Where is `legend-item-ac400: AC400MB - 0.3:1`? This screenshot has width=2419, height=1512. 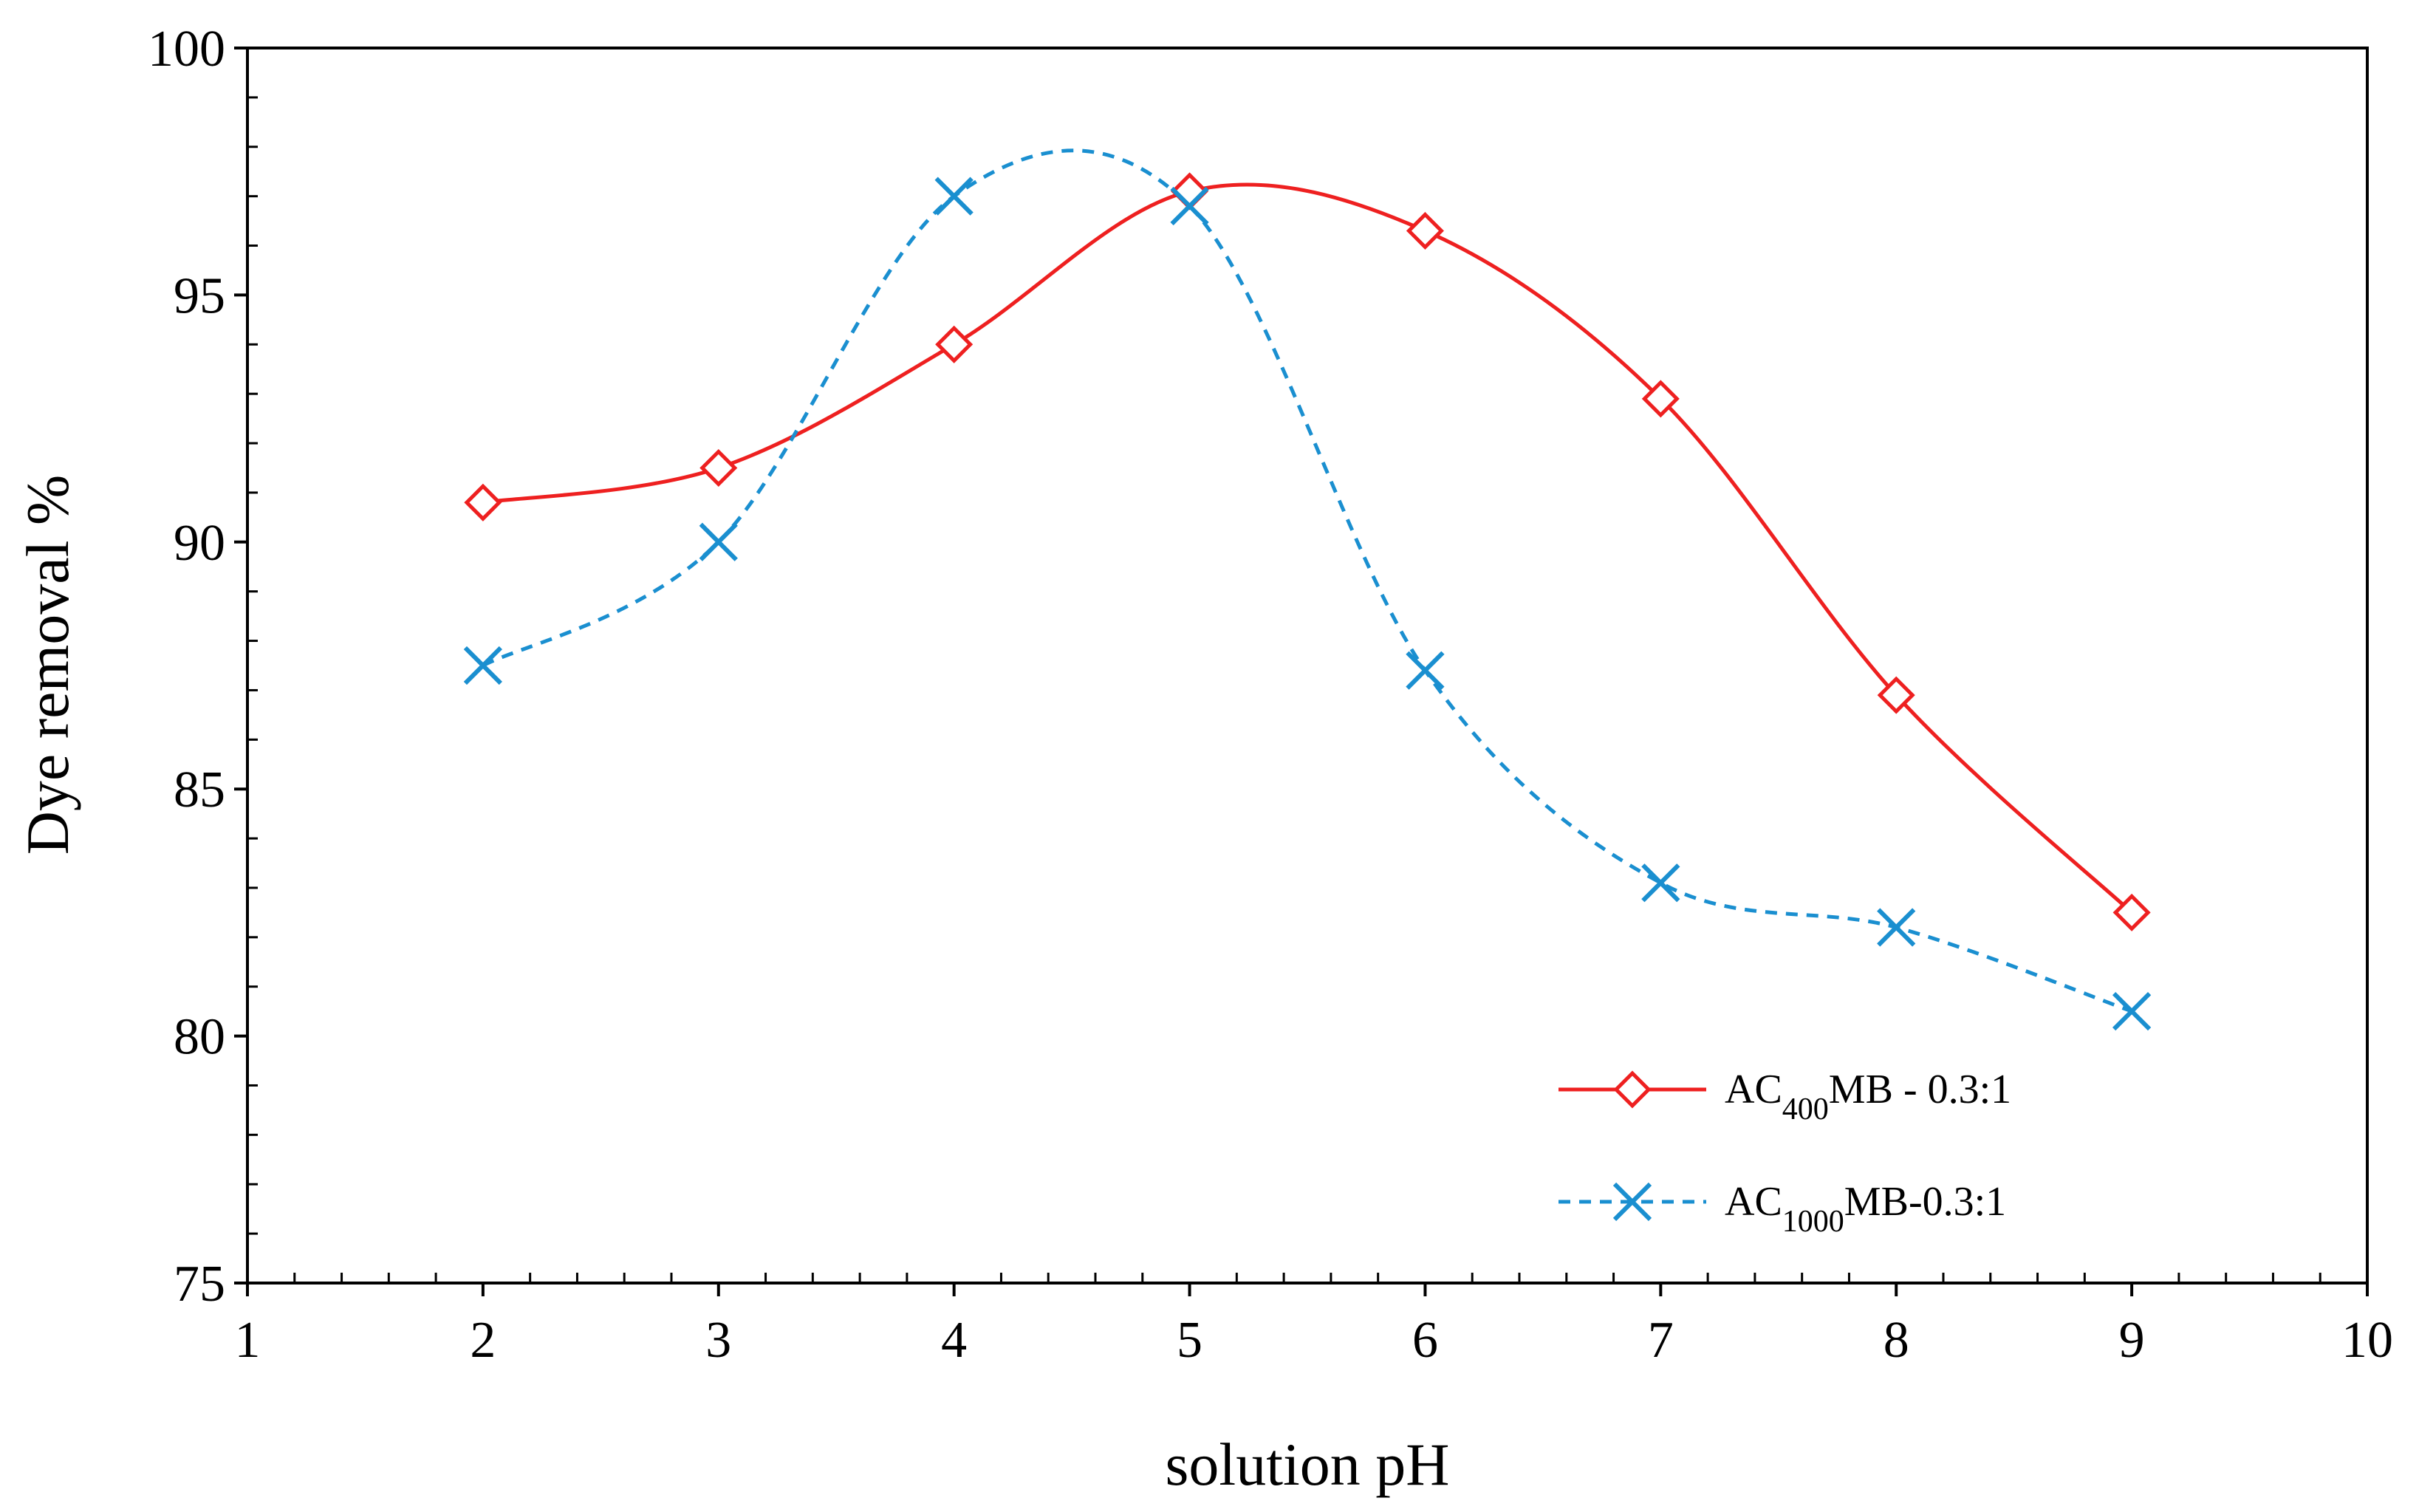 legend-item-ac400: AC400MB - 0.3:1 is located at coordinates (1785, 1096).